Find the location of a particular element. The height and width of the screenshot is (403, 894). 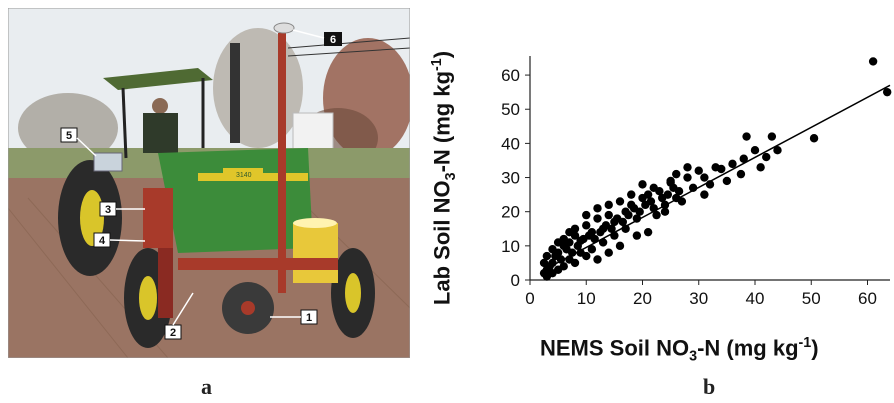

front-wheel-right is located at coordinates (353, 293).